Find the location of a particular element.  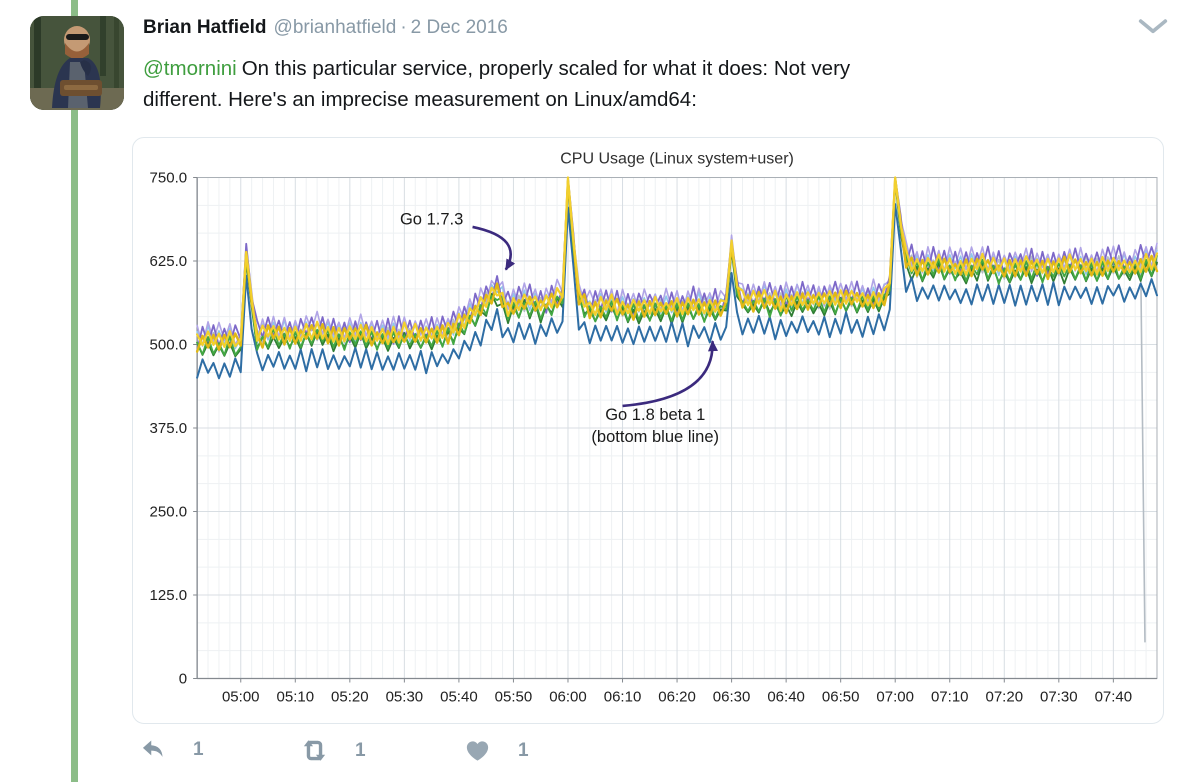

annotation-go-1-8-beta-1: (bottom blue line) is located at coordinates (655, 436).